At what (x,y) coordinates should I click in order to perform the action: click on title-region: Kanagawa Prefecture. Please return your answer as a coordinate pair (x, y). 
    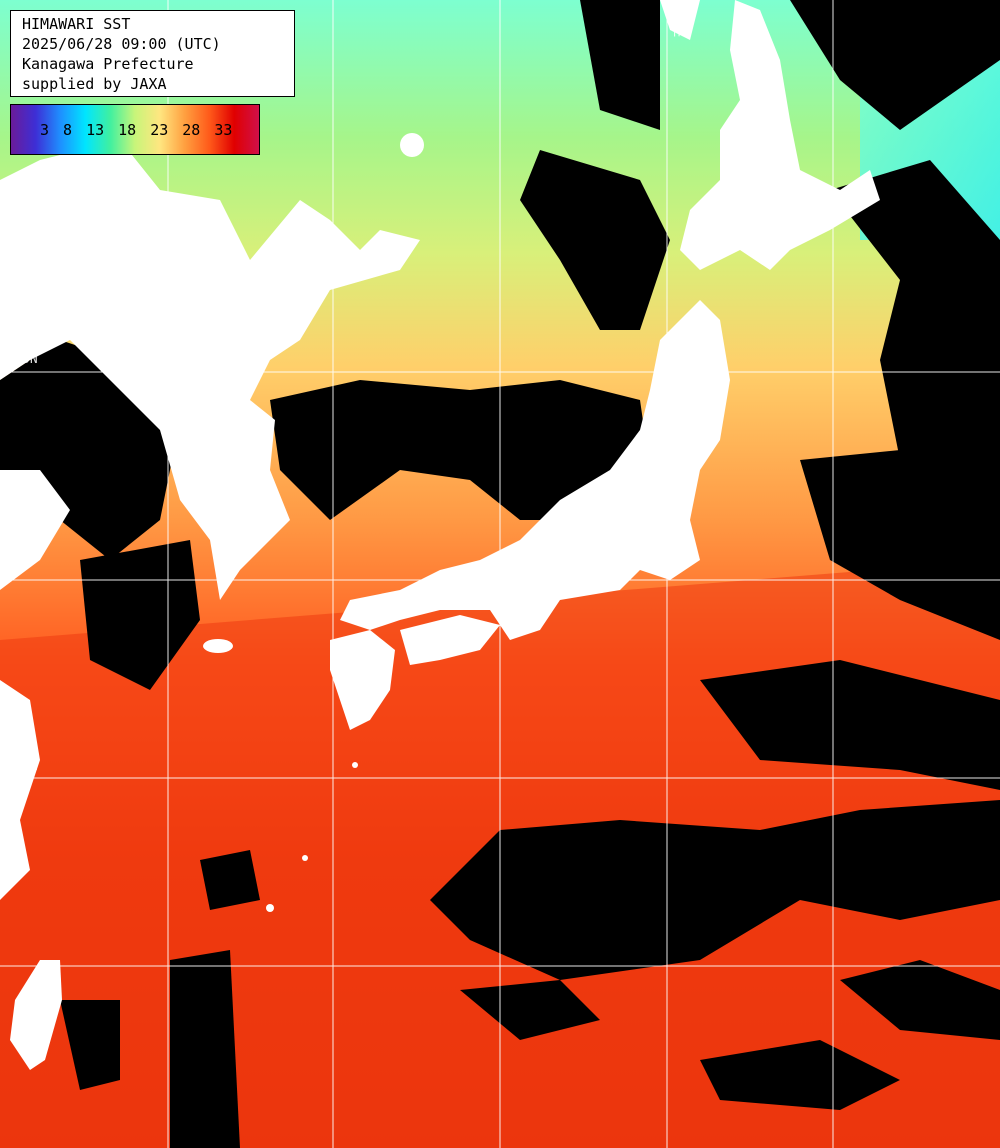
    Looking at the image, I should click on (108, 64).